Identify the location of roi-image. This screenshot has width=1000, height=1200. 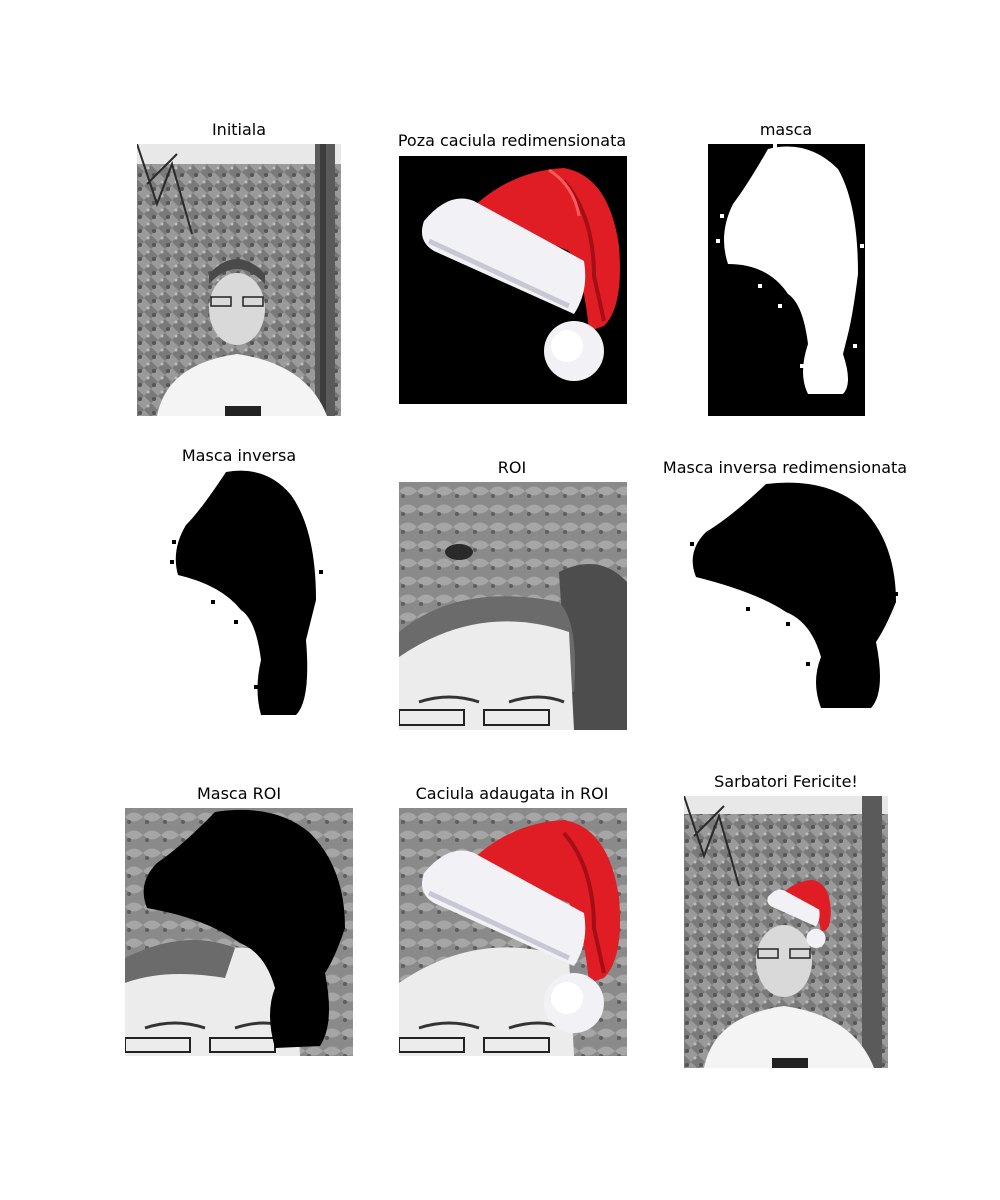
(513, 606).